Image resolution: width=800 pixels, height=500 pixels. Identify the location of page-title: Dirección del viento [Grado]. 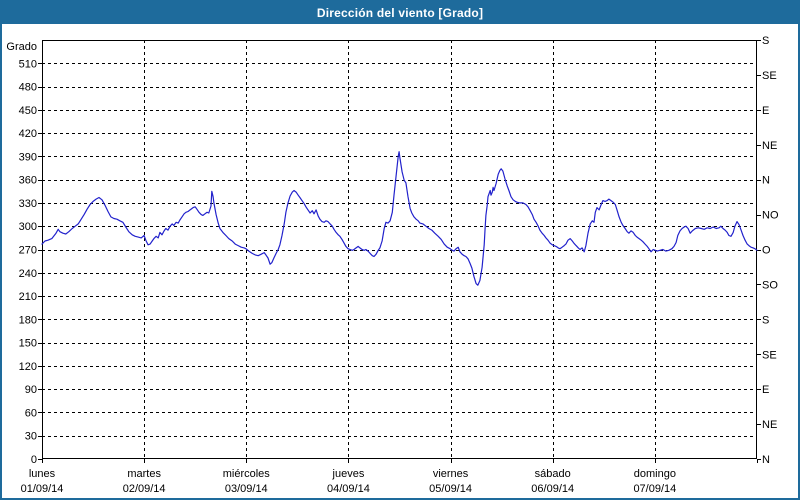
(400, 13).